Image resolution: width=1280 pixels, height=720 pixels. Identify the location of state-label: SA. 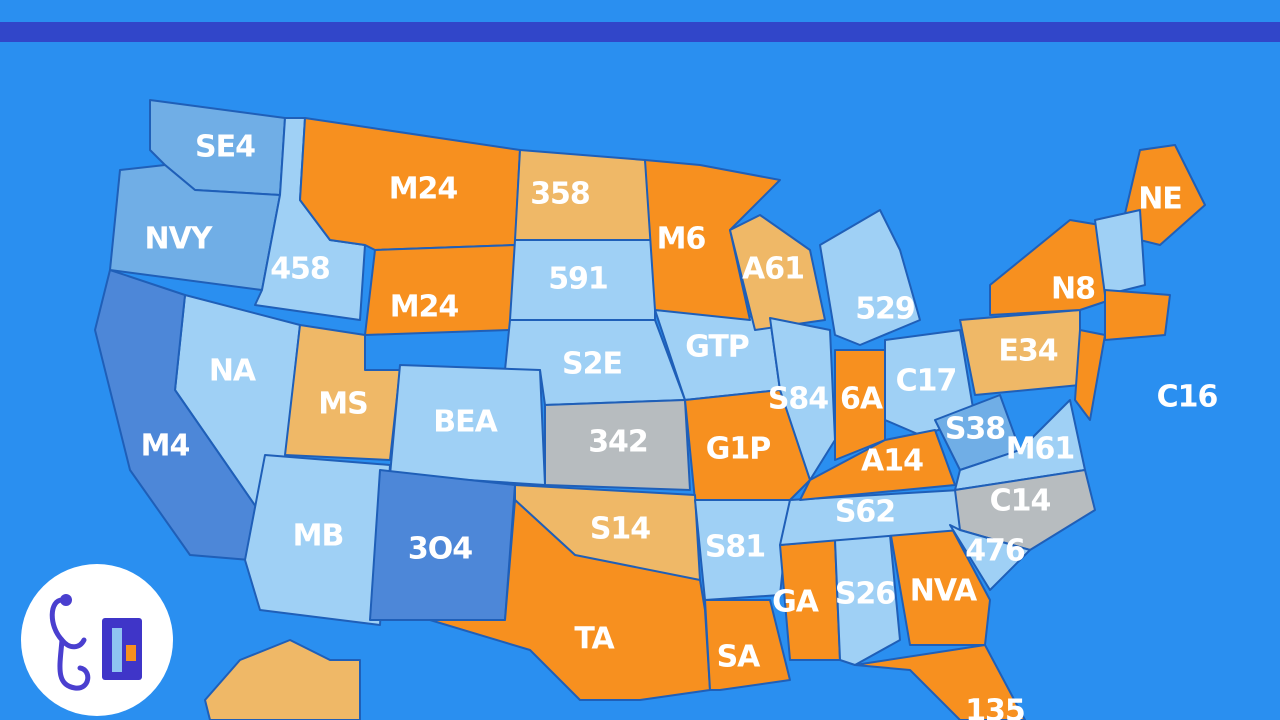
(739, 657).